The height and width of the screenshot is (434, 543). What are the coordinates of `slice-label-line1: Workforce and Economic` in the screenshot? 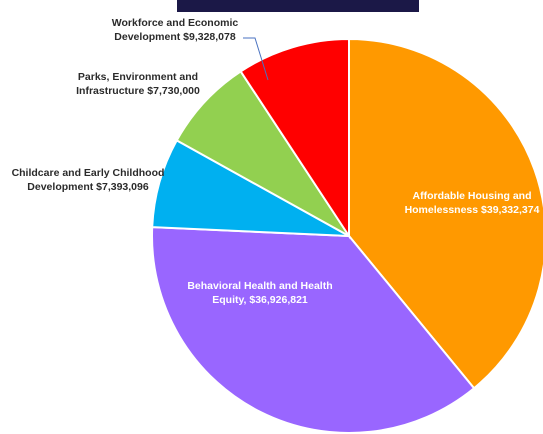 It's located at (175, 23).